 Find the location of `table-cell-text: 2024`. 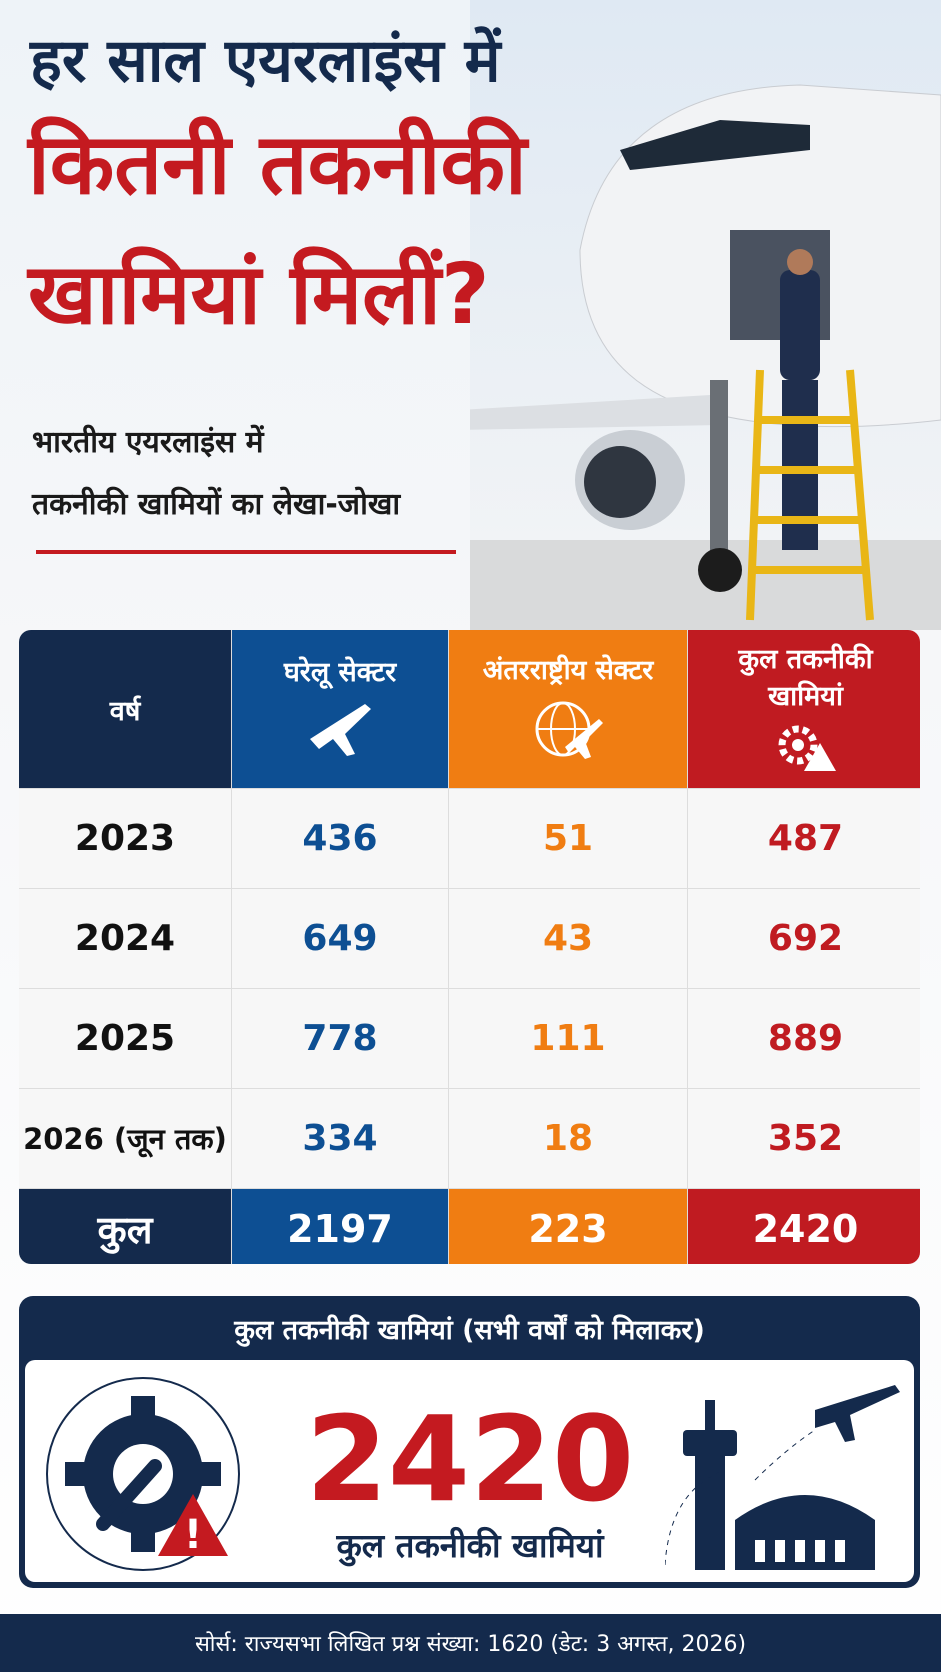

table-cell-text: 2024 is located at coordinates (125, 938).